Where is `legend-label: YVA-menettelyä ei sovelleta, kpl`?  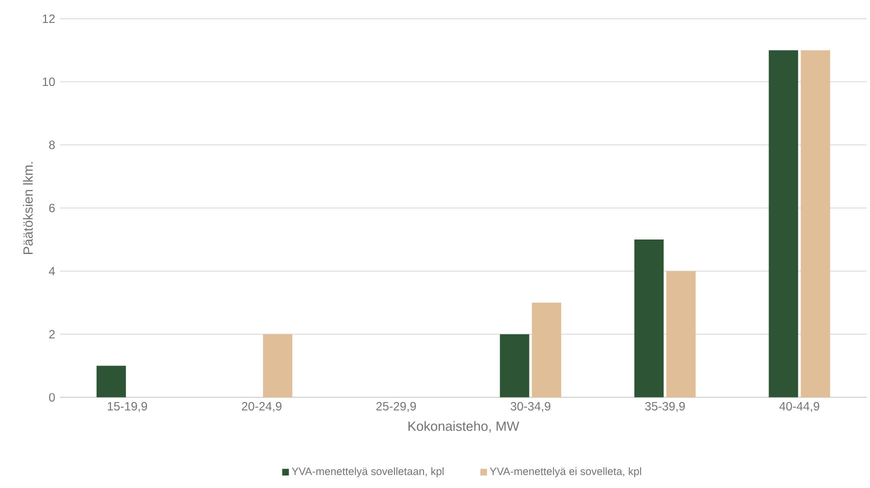 legend-label: YVA-menettelyä ei sovelleta, kpl is located at coordinates (566, 472).